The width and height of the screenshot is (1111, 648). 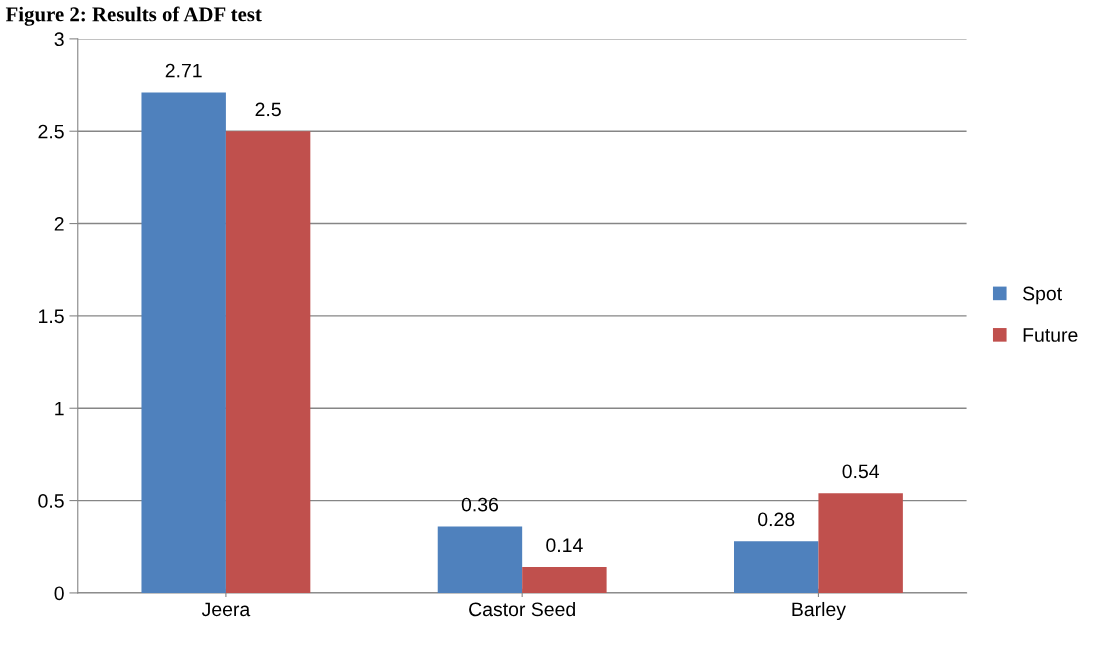 What do you see at coordinates (522, 609) in the screenshot?
I see `x-tick-label: Castor Seed` at bounding box center [522, 609].